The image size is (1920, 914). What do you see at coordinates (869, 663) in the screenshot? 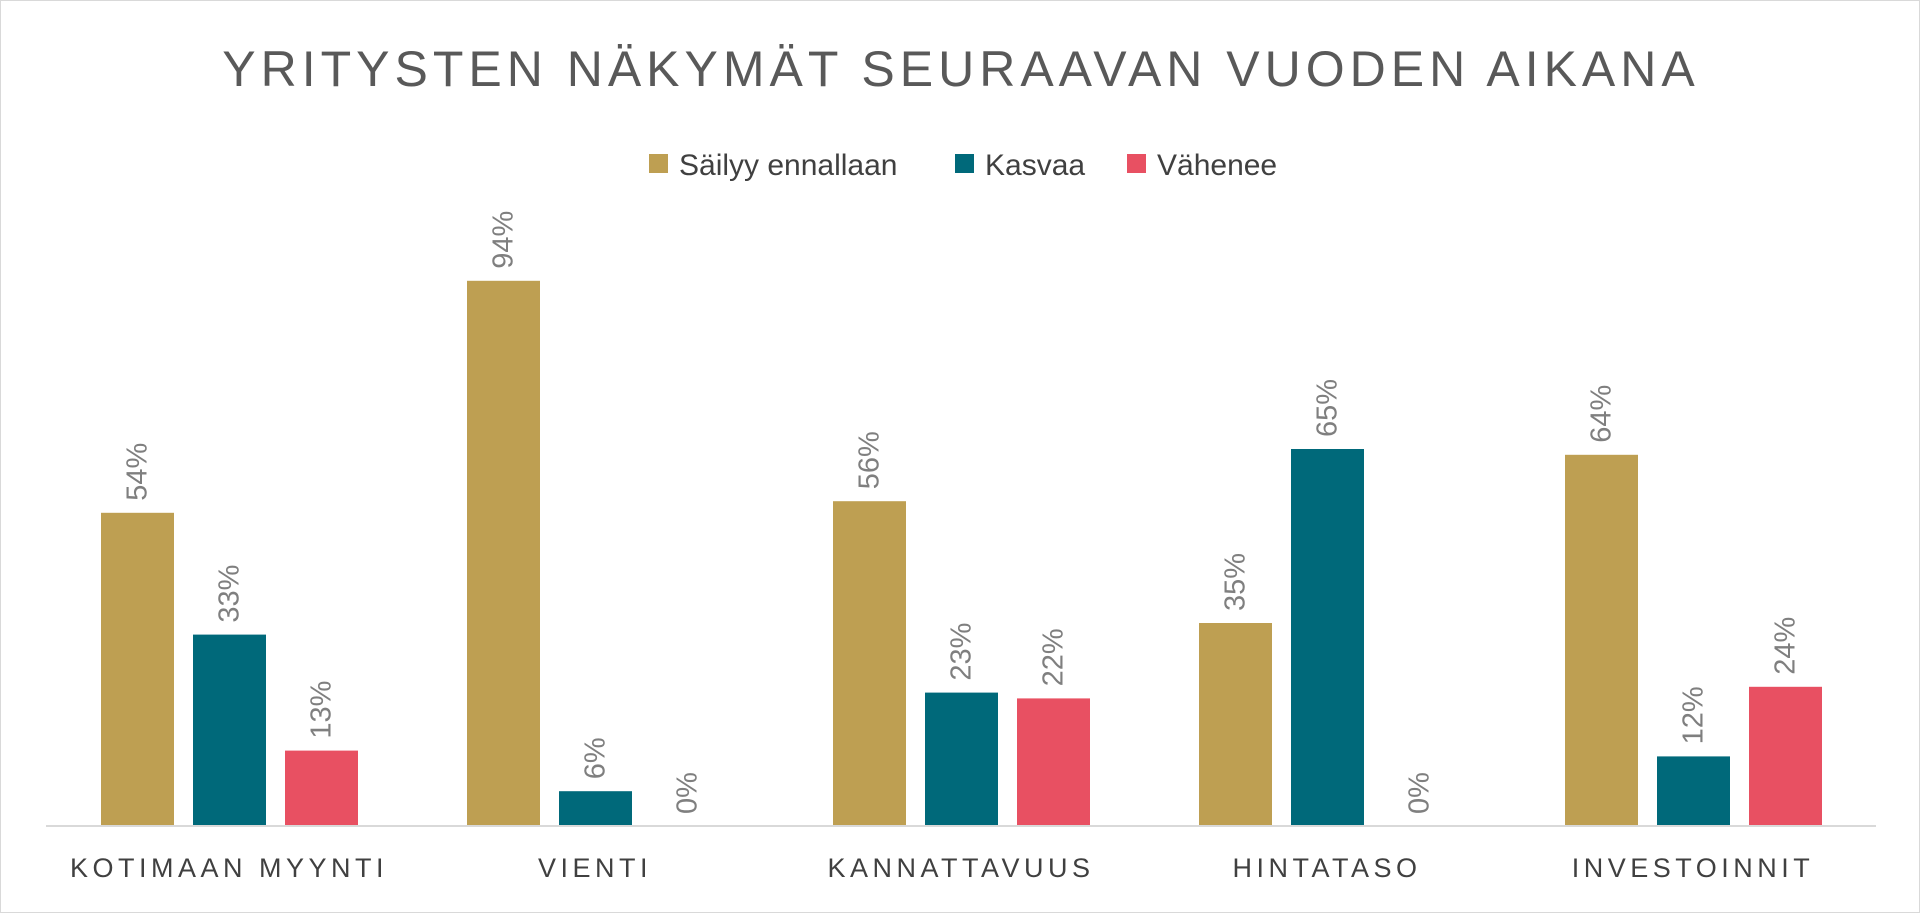
I see `bar-kannattavuus-sailyy-ennallaan` at bounding box center [869, 663].